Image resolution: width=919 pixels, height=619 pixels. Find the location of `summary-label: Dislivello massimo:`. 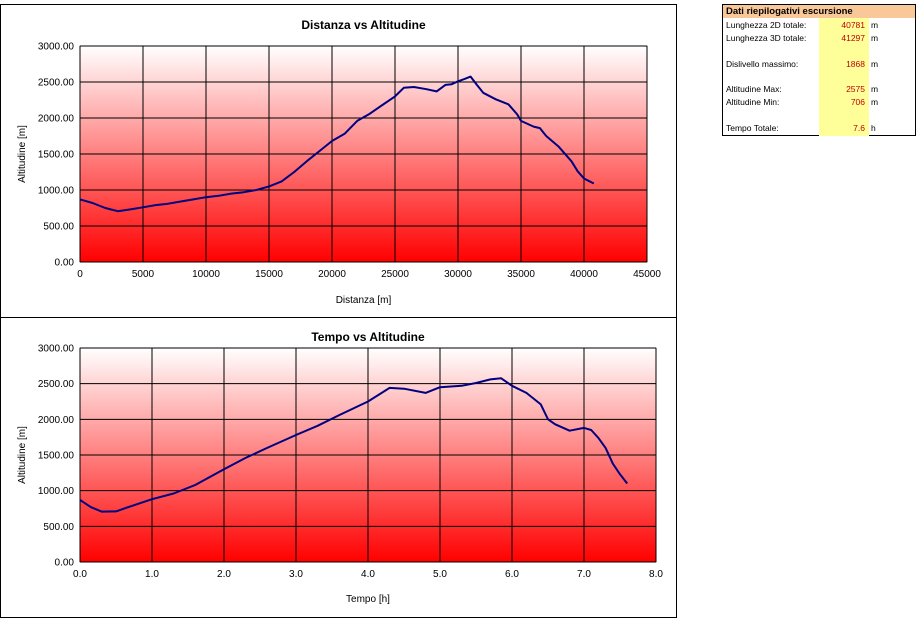

summary-label: Dislivello massimo: is located at coordinates (762, 64).